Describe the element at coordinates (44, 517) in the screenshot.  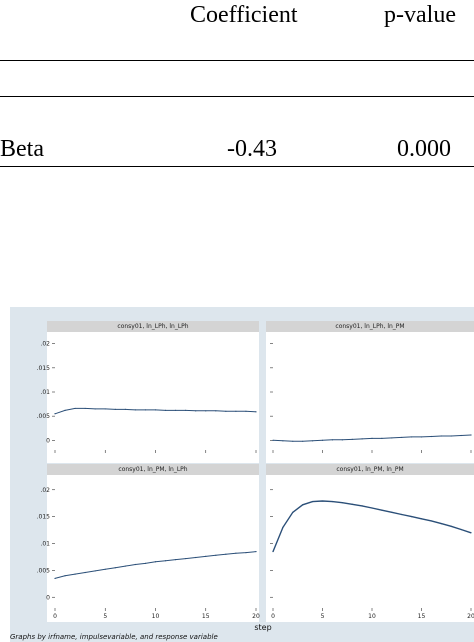
I see `y-tick-label: .015` at that location.